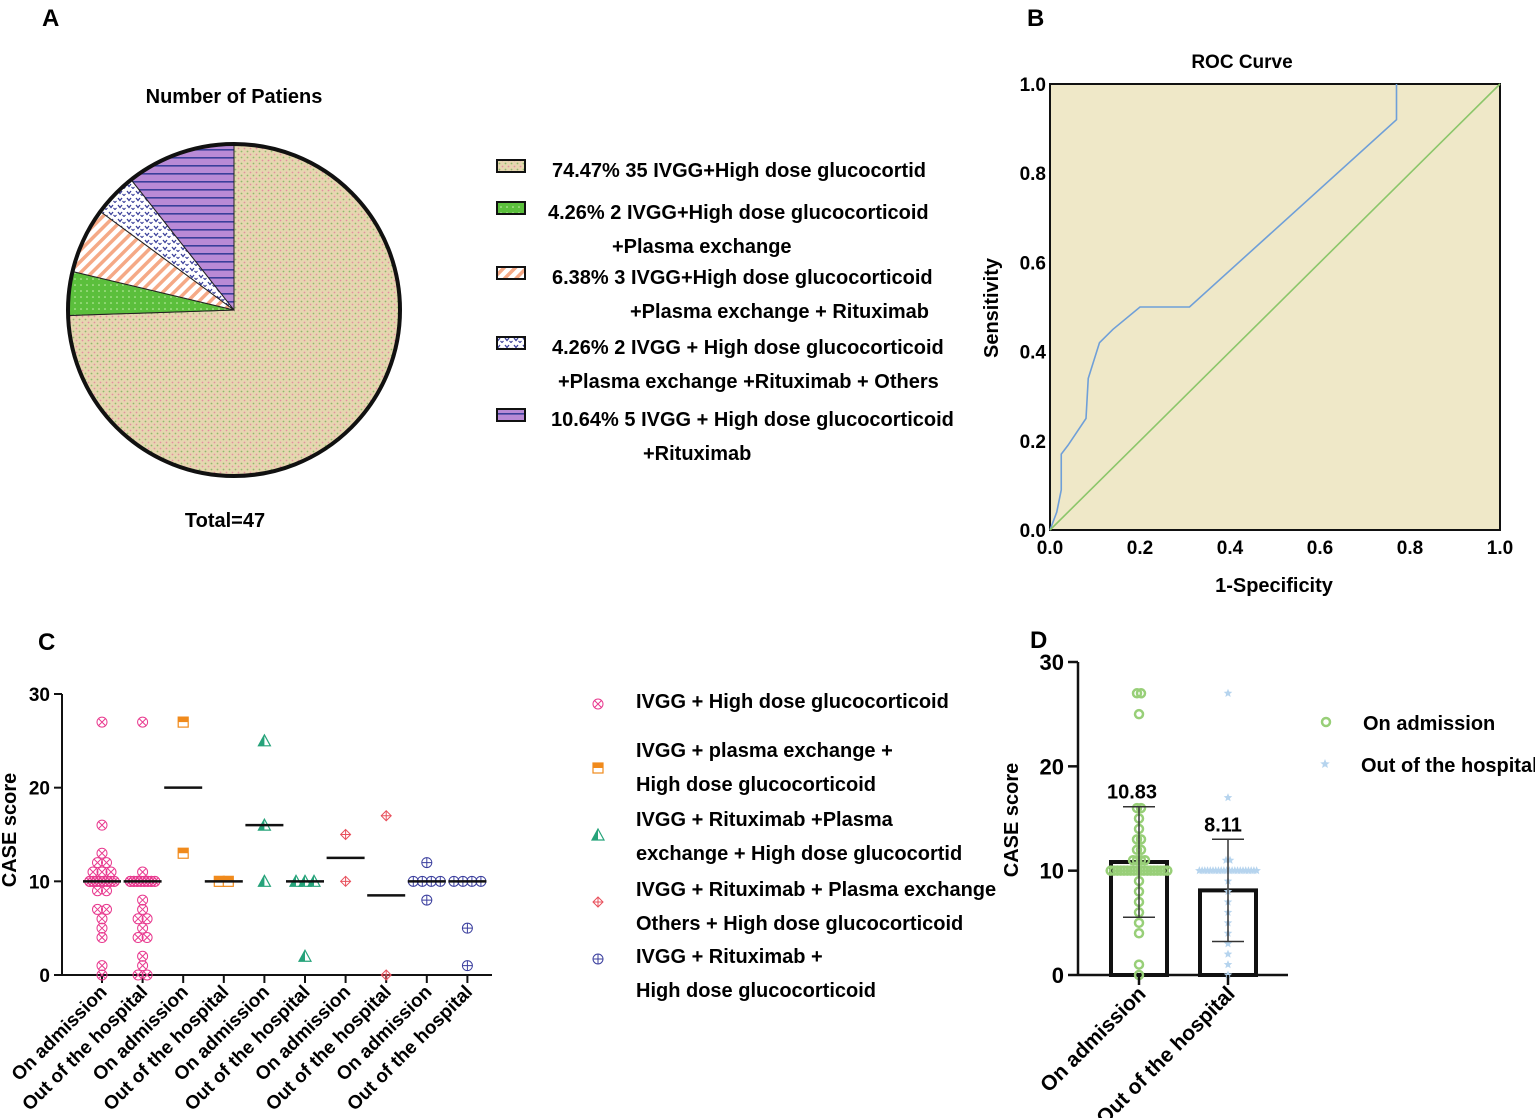 The height and width of the screenshot is (1118, 1535). I want to click on panel-label-a: A, so click(50, 18).